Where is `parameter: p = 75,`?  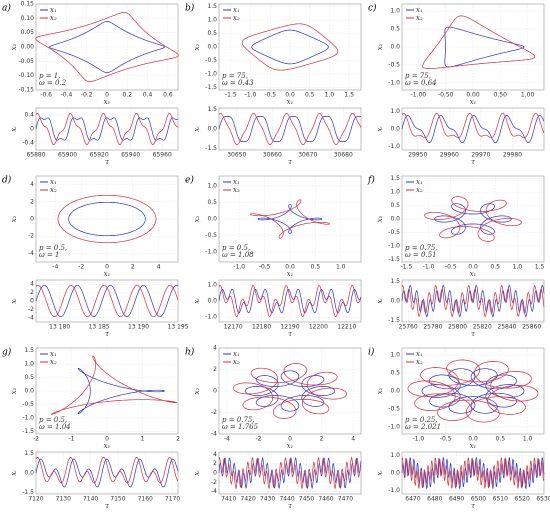 parameter: p = 75, is located at coordinates (235, 76).